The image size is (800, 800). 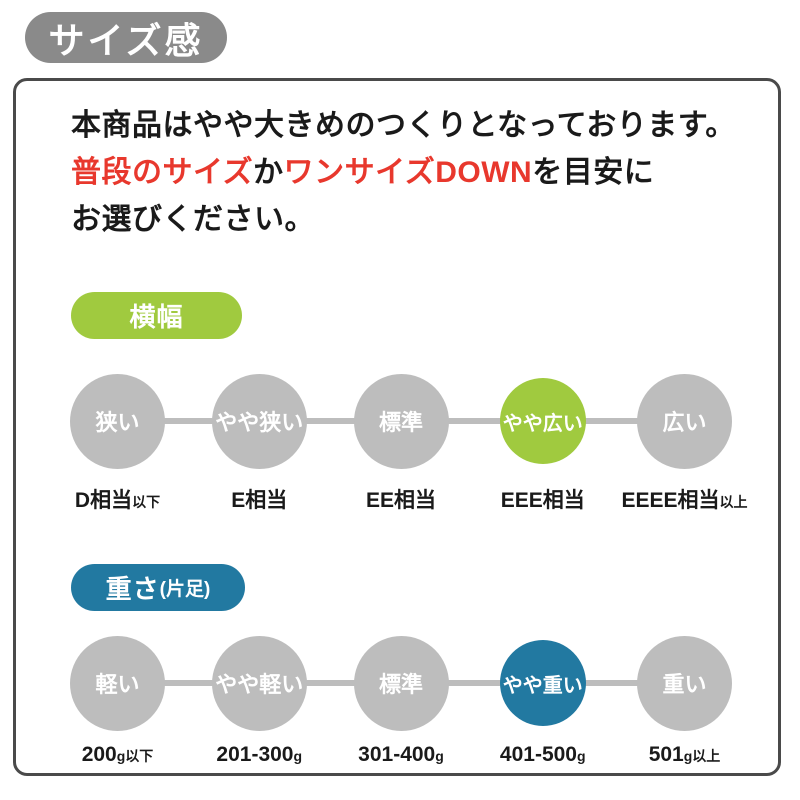 What do you see at coordinates (439, 756) in the screenshot?
I see `weight-label-301-400-suffix: g` at bounding box center [439, 756].